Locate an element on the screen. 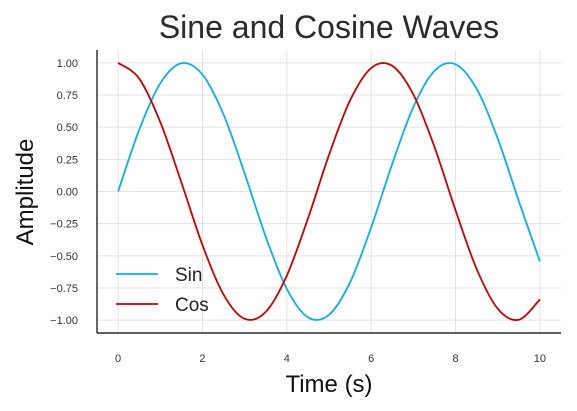  x-axis-label: Time (s) is located at coordinates (328, 384).